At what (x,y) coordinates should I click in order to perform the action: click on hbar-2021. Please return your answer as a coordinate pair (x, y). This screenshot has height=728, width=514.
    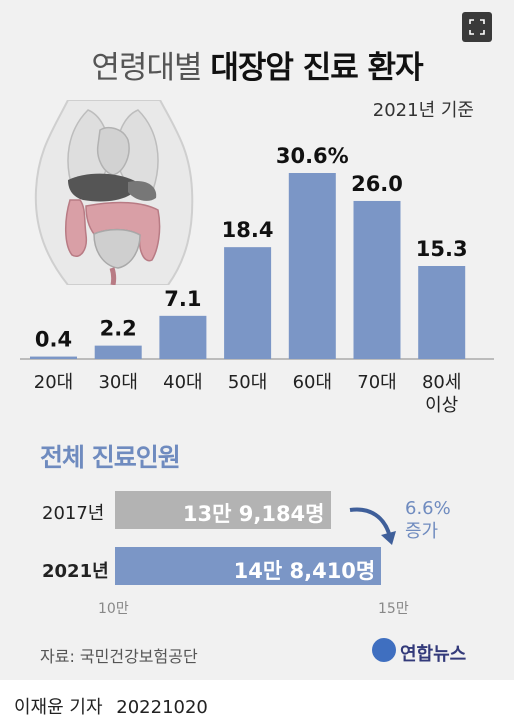
    Looking at the image, I should click on (248, 566).